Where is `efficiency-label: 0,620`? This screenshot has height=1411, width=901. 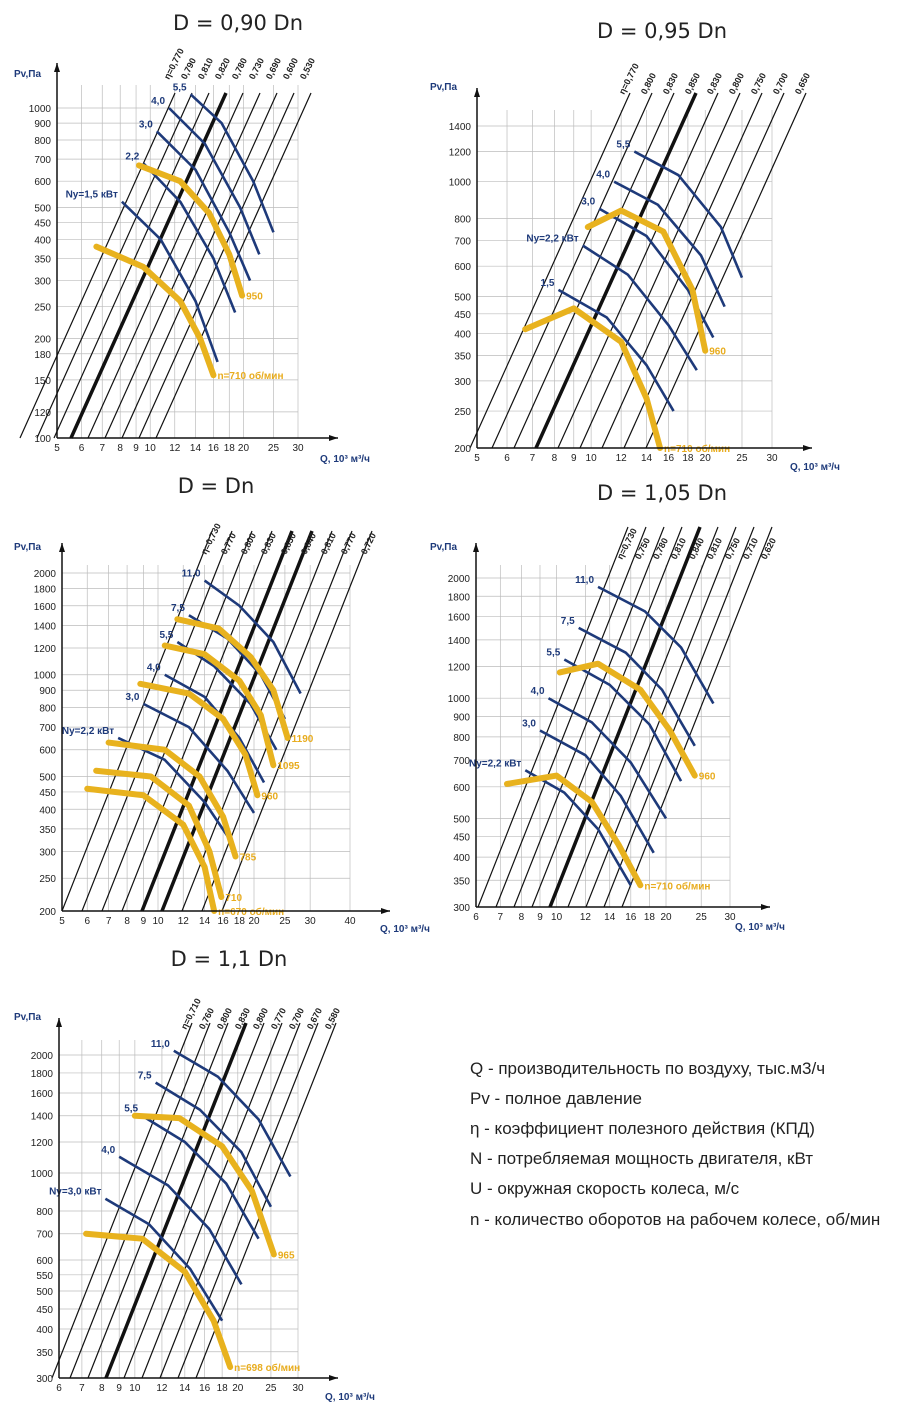
efficiency-label: 0,620 is located at coordinates (768, 548).